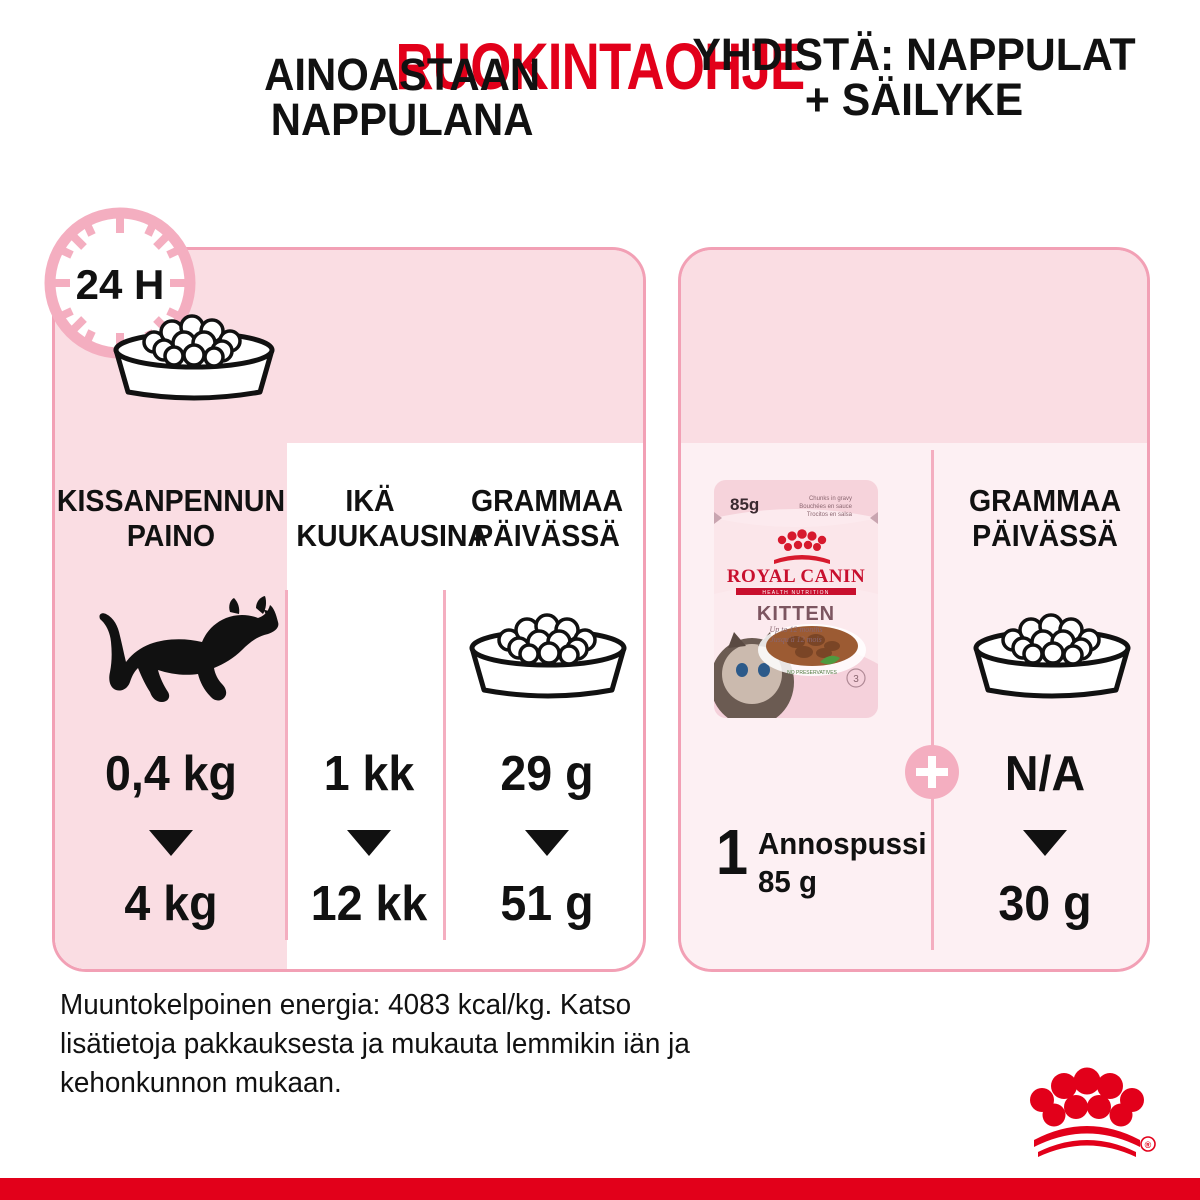 The image size is (1200, 1200). Describe the element at coordinates (732, 852) in the screenshot. I see `sachet-count: 1` at that location.